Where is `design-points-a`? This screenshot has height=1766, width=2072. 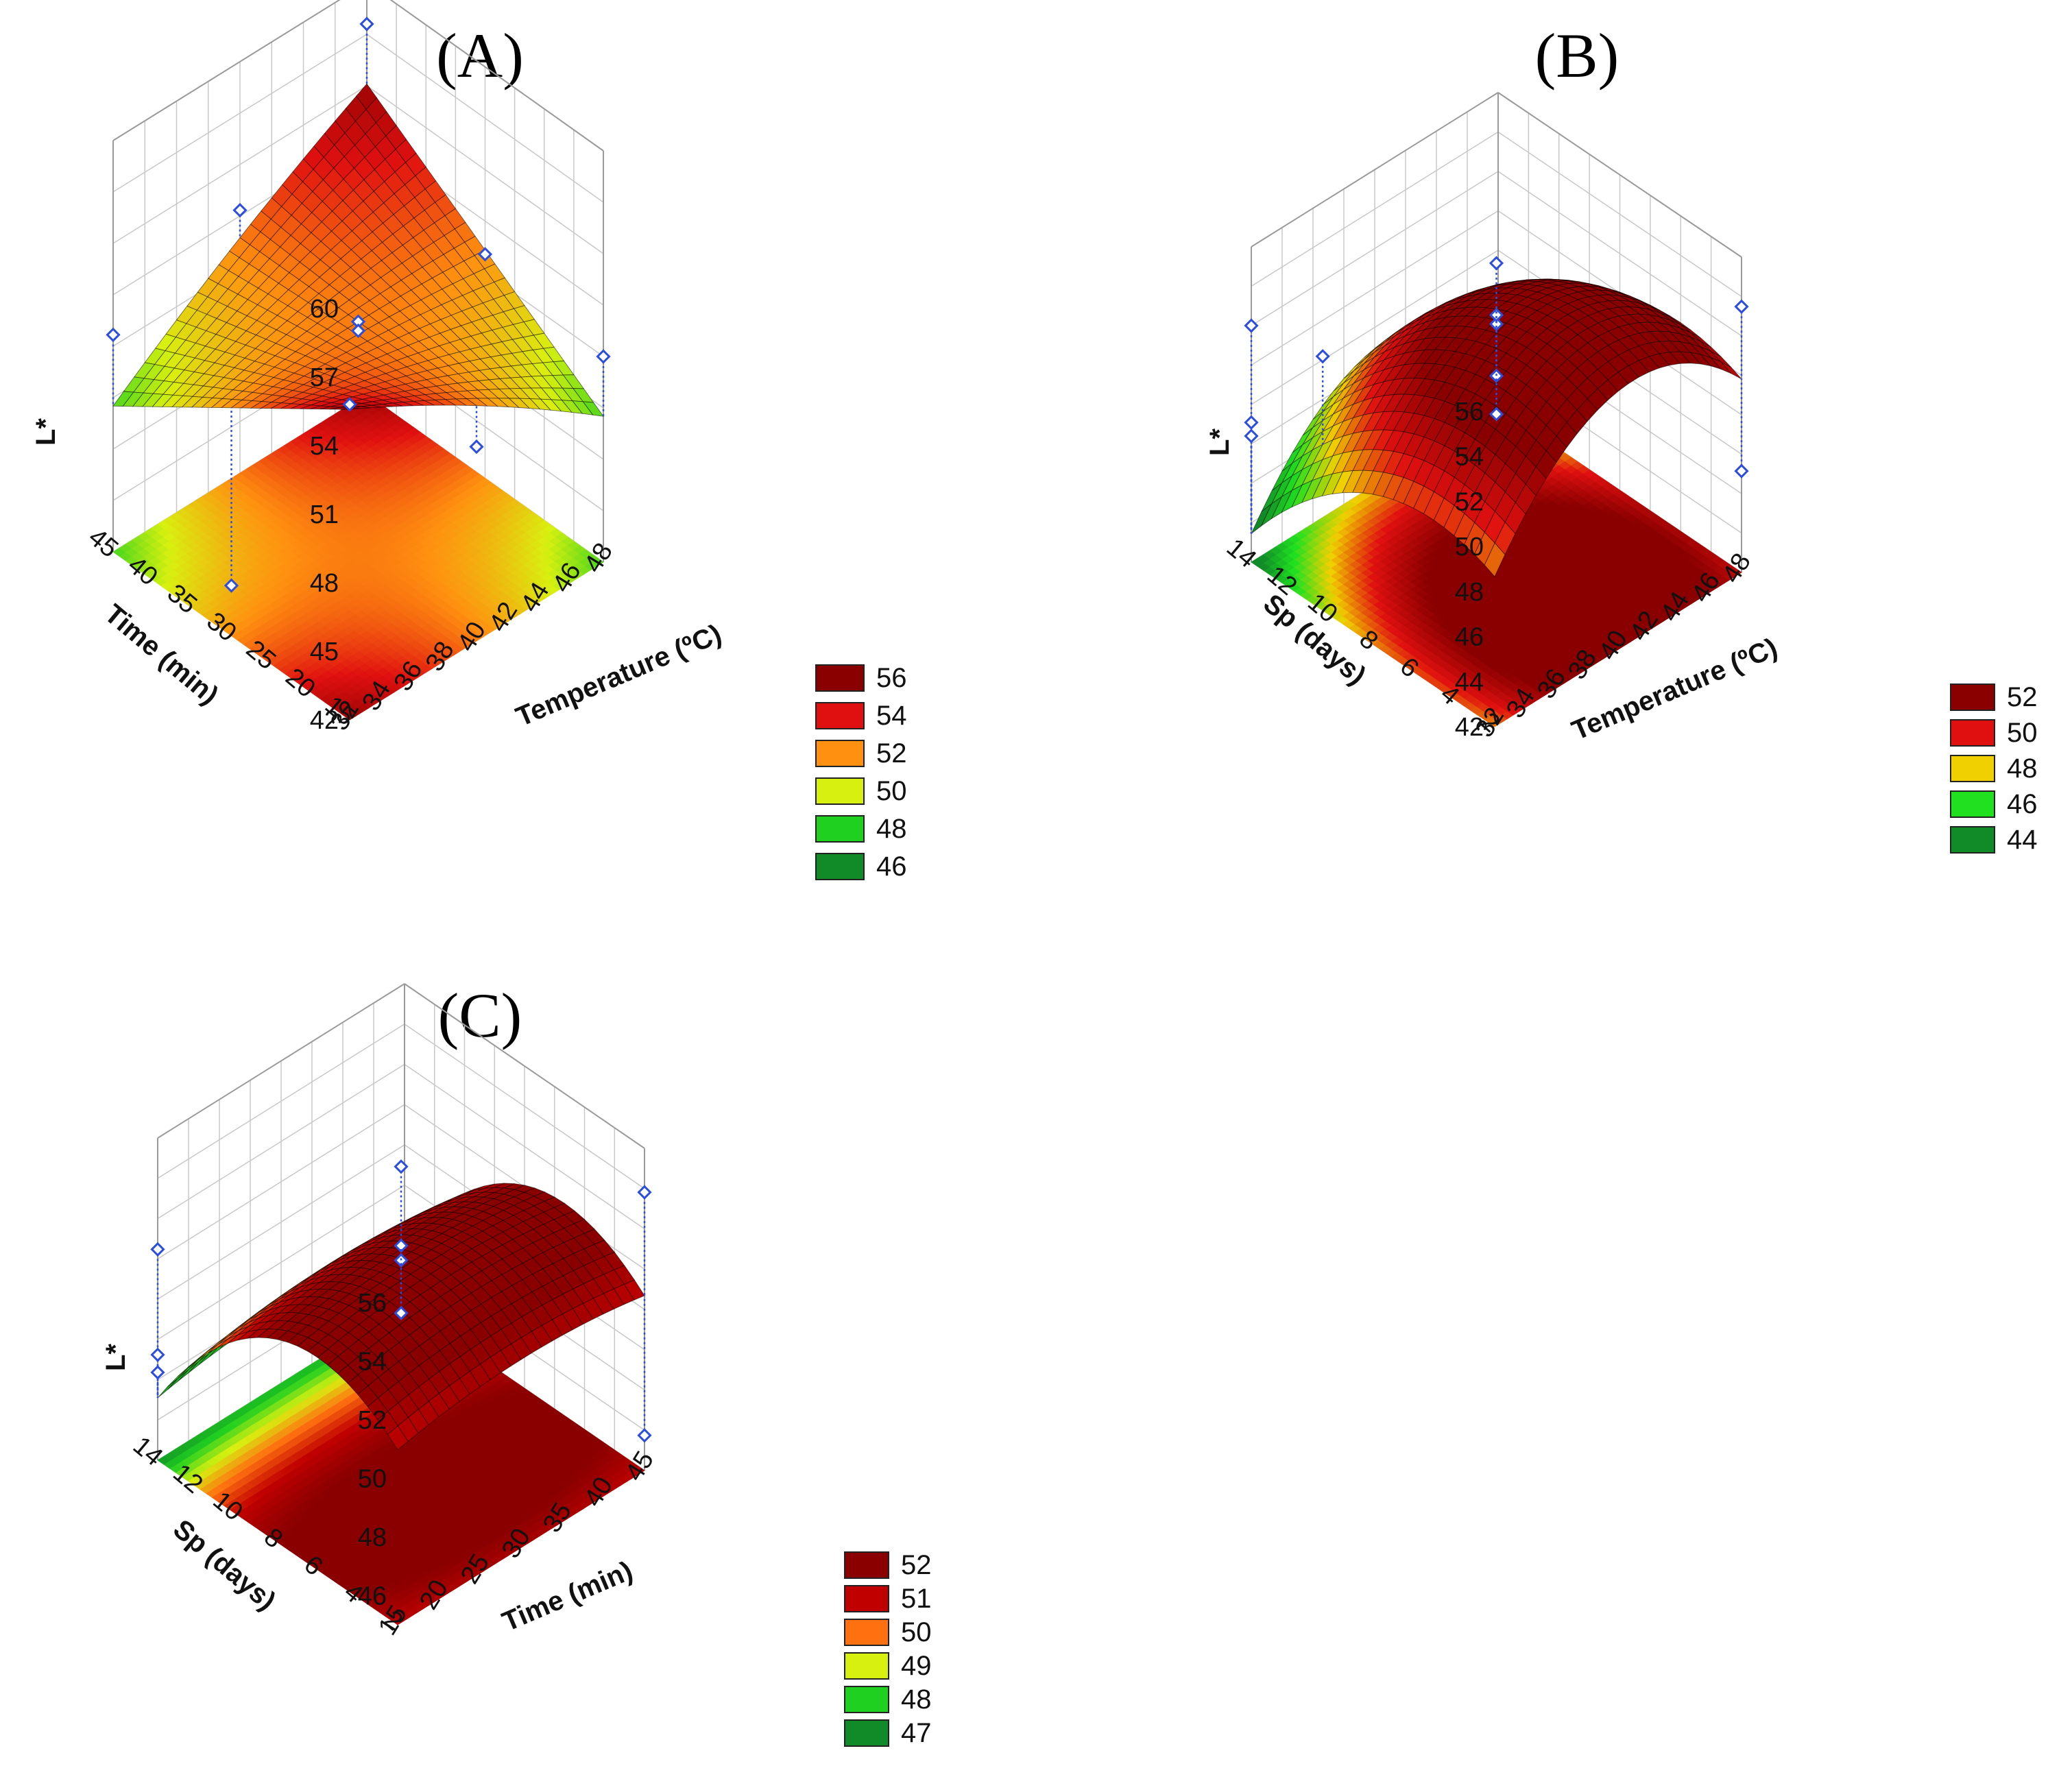 design-points-a is located at coordinates (358, 305).